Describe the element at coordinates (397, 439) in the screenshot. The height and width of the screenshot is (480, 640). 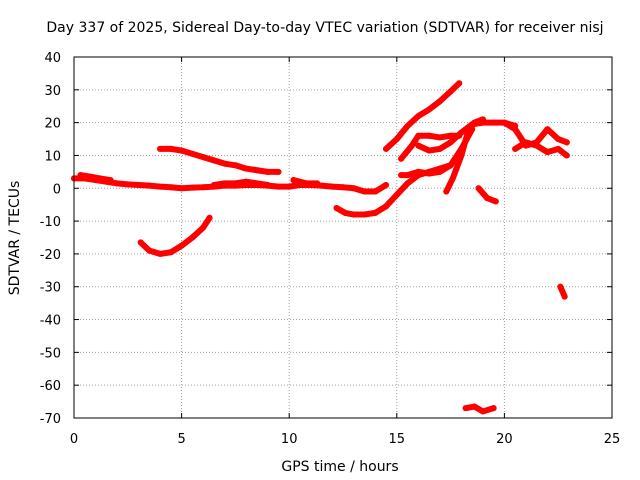
I see `x-tick-label: 15` at that location.